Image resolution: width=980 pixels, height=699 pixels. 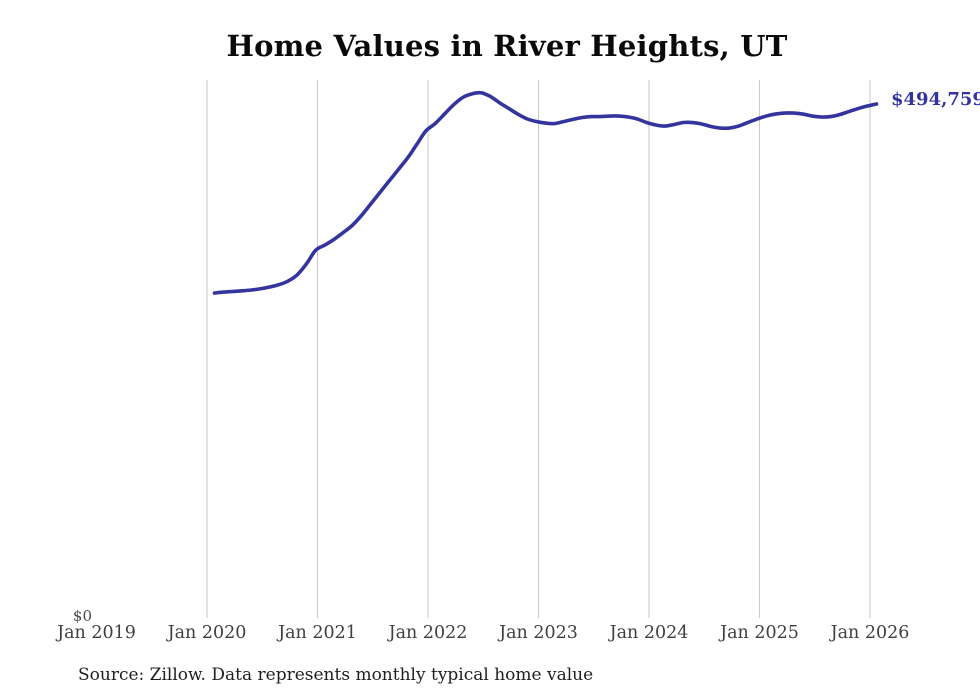 I want to click on chart-title: Home Values in River Heights, UT, so click(x=507, y=46).